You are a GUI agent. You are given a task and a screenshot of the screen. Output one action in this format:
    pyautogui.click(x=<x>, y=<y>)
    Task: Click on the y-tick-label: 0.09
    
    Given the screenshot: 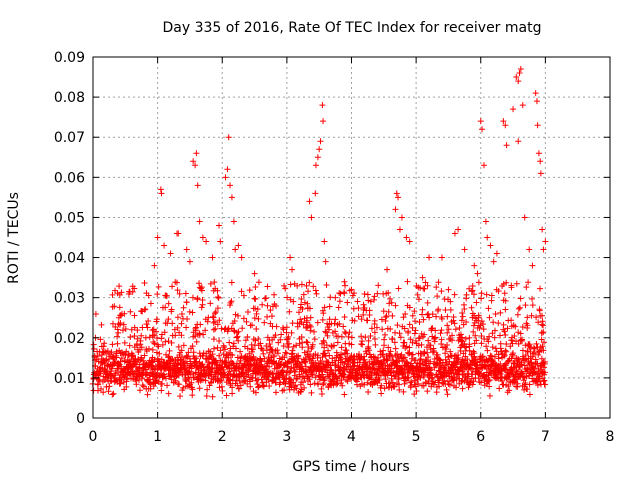 What is the action you would take?
    pyautogui.click(x=69, y=58)
    